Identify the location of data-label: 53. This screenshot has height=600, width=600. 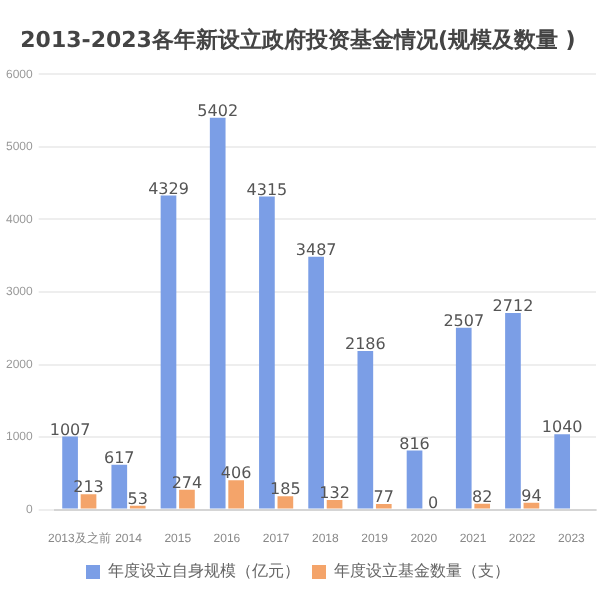
(137, 498).